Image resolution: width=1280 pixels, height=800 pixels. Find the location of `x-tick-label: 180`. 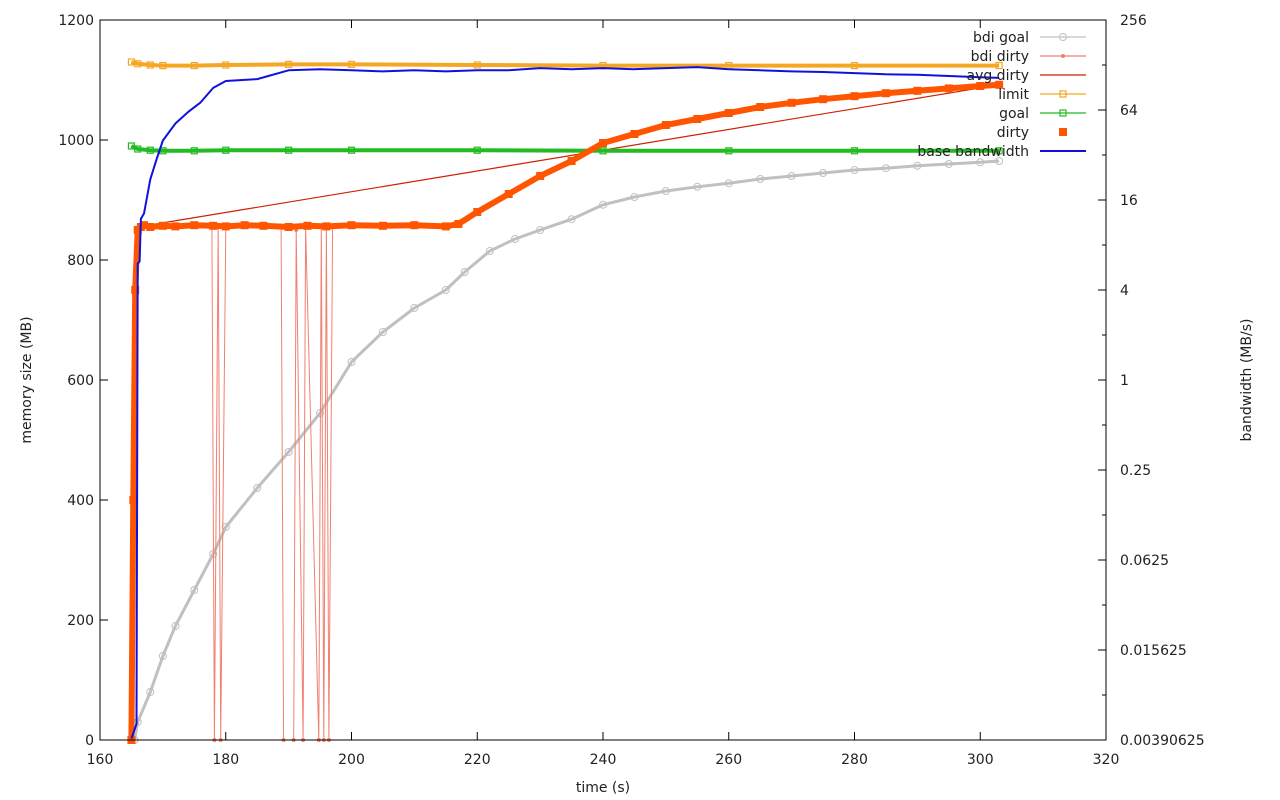

x-tick-label: 180 is located at coordinates (225, 760).